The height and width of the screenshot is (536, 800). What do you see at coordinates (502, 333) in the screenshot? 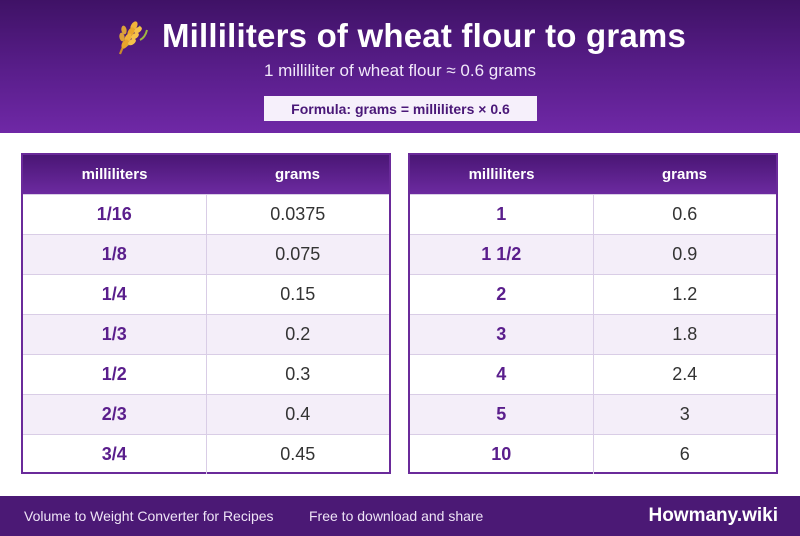
I see `milliliters-cell: 3` at bounding box center [502, 333].